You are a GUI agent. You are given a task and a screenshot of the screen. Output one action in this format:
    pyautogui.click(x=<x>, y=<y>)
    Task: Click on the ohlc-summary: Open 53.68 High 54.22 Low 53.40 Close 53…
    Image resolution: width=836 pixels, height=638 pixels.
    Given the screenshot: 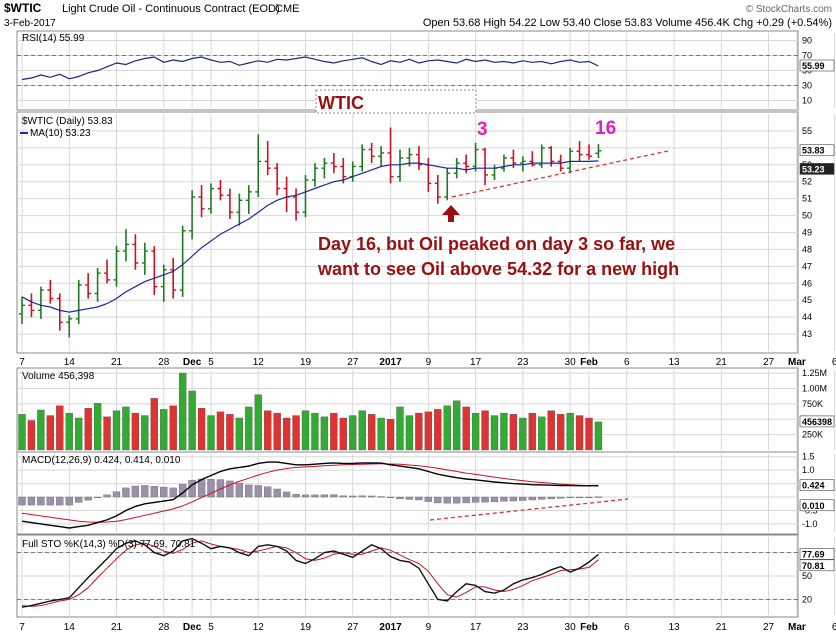 What is the action you would take?
    pyautogui.click(x=627, y=23)
    